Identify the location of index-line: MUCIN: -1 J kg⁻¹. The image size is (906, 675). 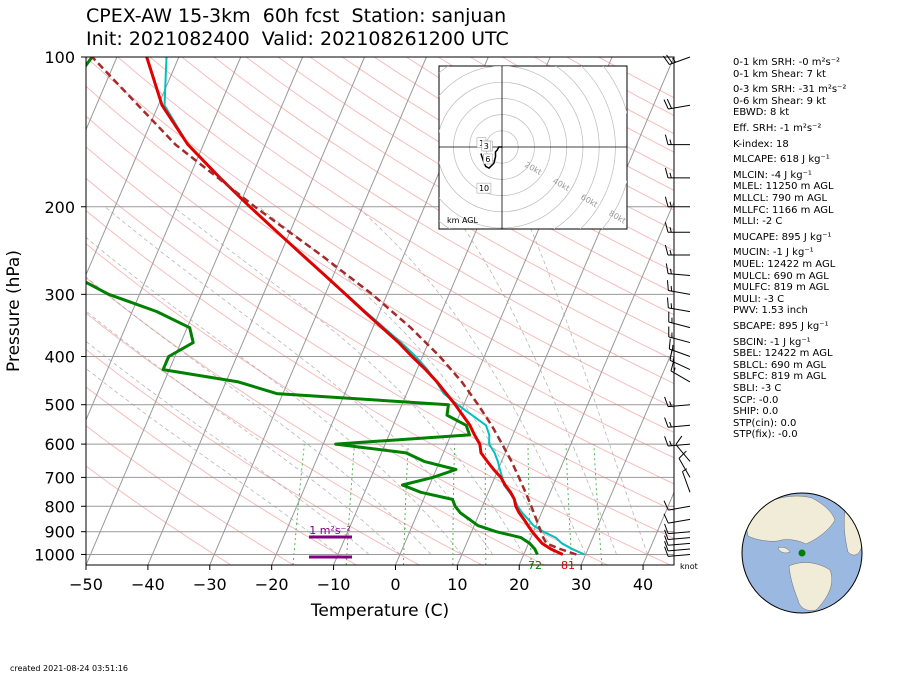
(773, 253).